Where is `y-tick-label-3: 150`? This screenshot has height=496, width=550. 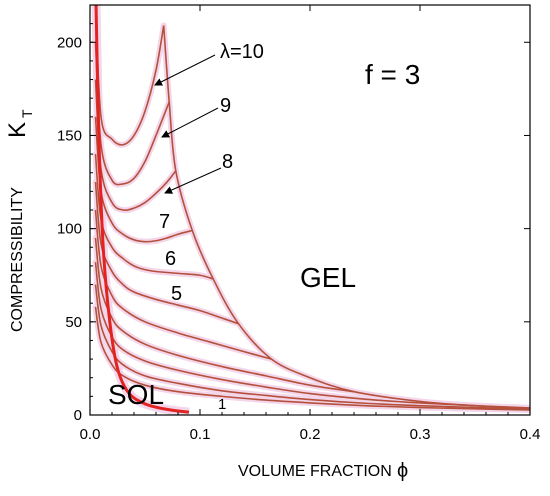
y-tick-label-3: 150 is located at coordinates (69, 135).